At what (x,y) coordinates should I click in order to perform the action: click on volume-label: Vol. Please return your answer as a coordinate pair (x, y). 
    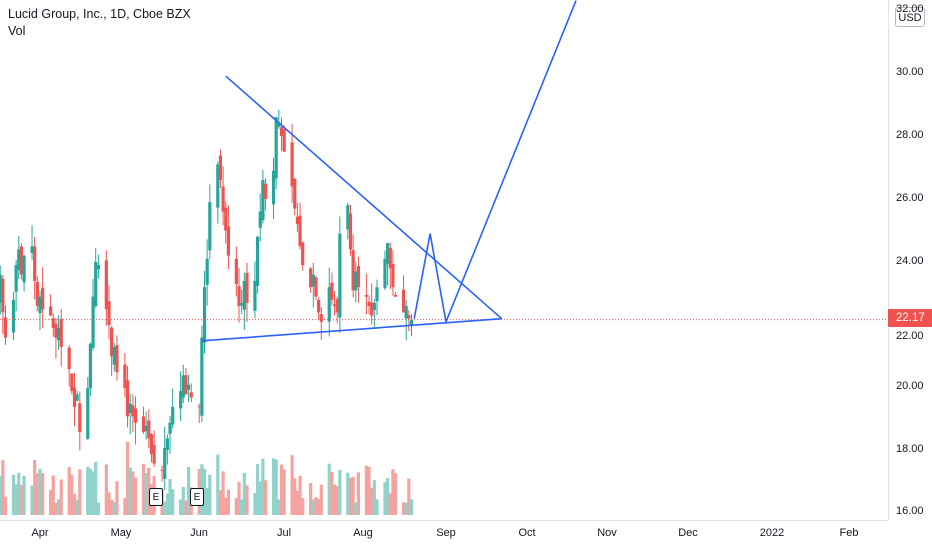
    Looking at the image, I should click on (17, 31).